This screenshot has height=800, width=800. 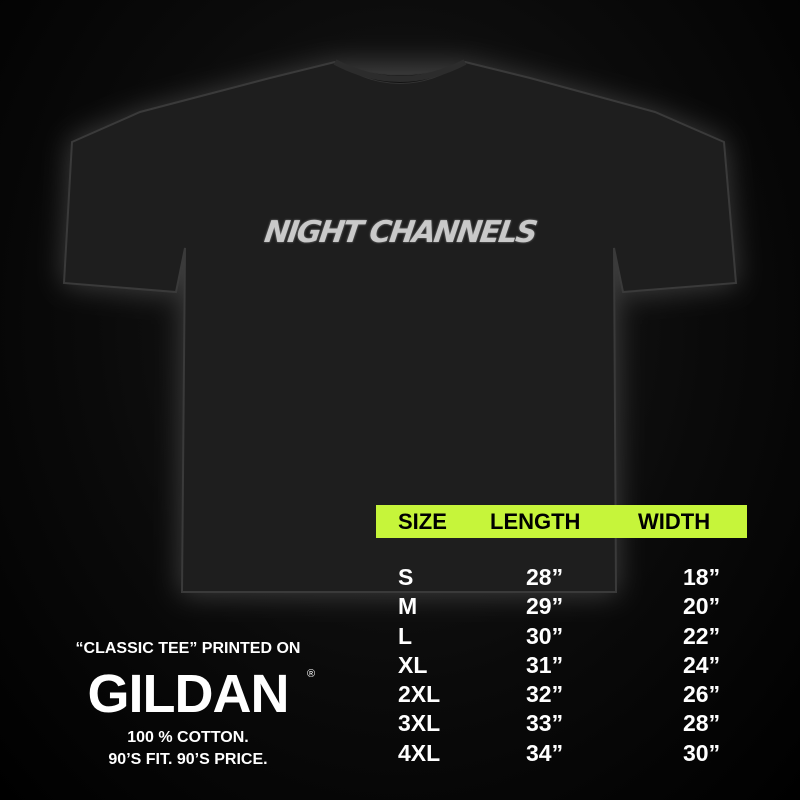 What do you see at coordinates (188, 759) in the screenshot?
I see `promo-line-2: 90’S FIT. 90’S PRICE.` at bounding box center [188, 759].